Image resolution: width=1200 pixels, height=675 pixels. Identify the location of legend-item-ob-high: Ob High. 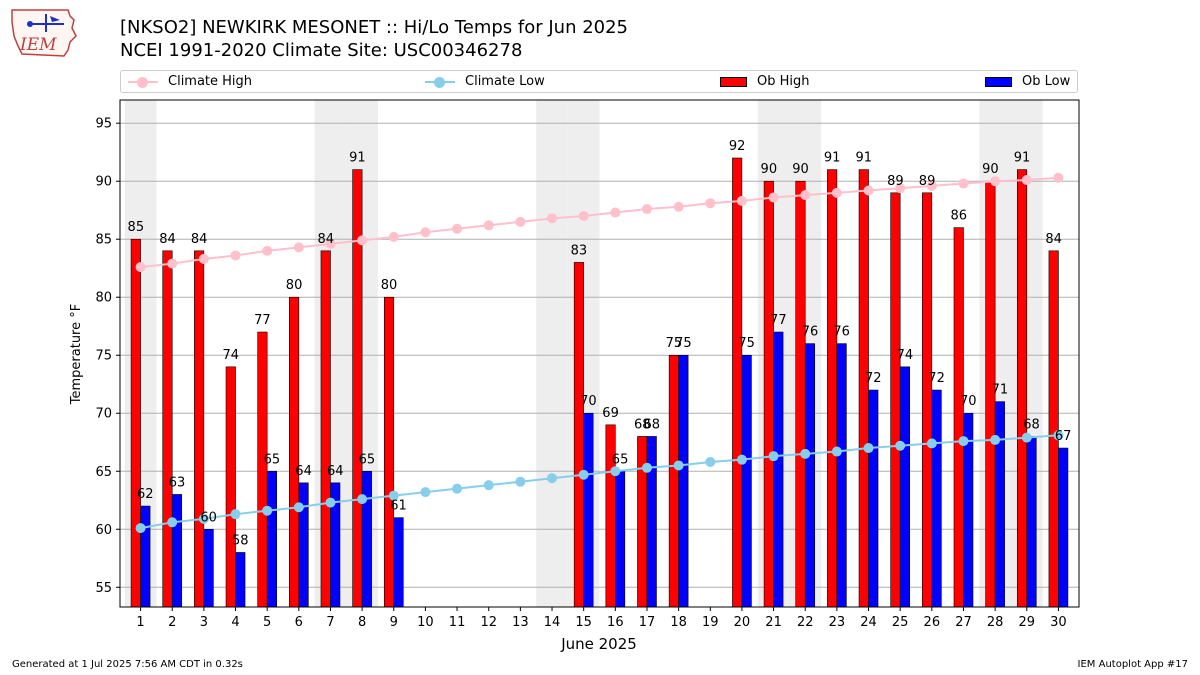
(765, 81).